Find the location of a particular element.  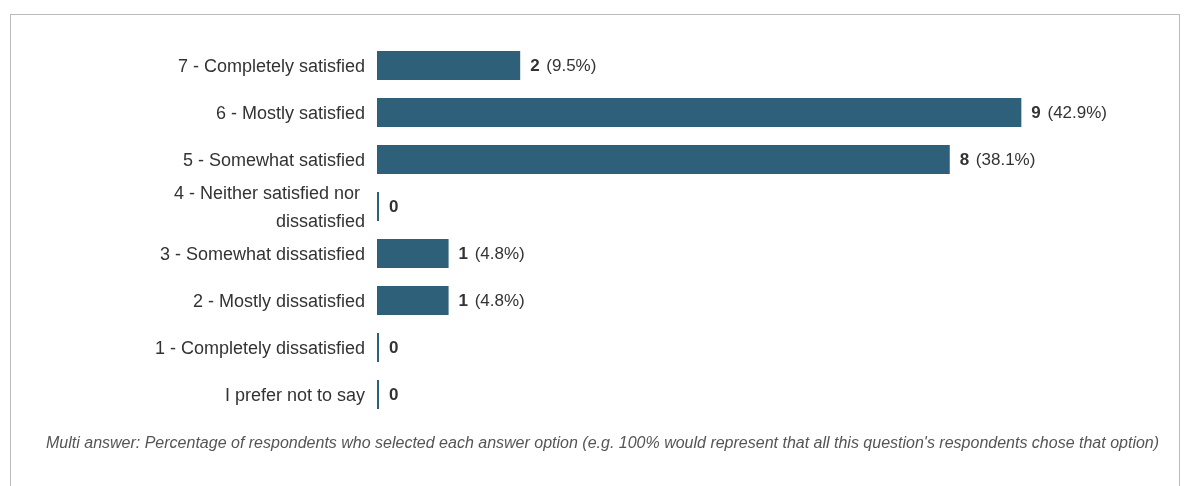

data-label: 2 (9.5%) is located at coordinates (563, 65).